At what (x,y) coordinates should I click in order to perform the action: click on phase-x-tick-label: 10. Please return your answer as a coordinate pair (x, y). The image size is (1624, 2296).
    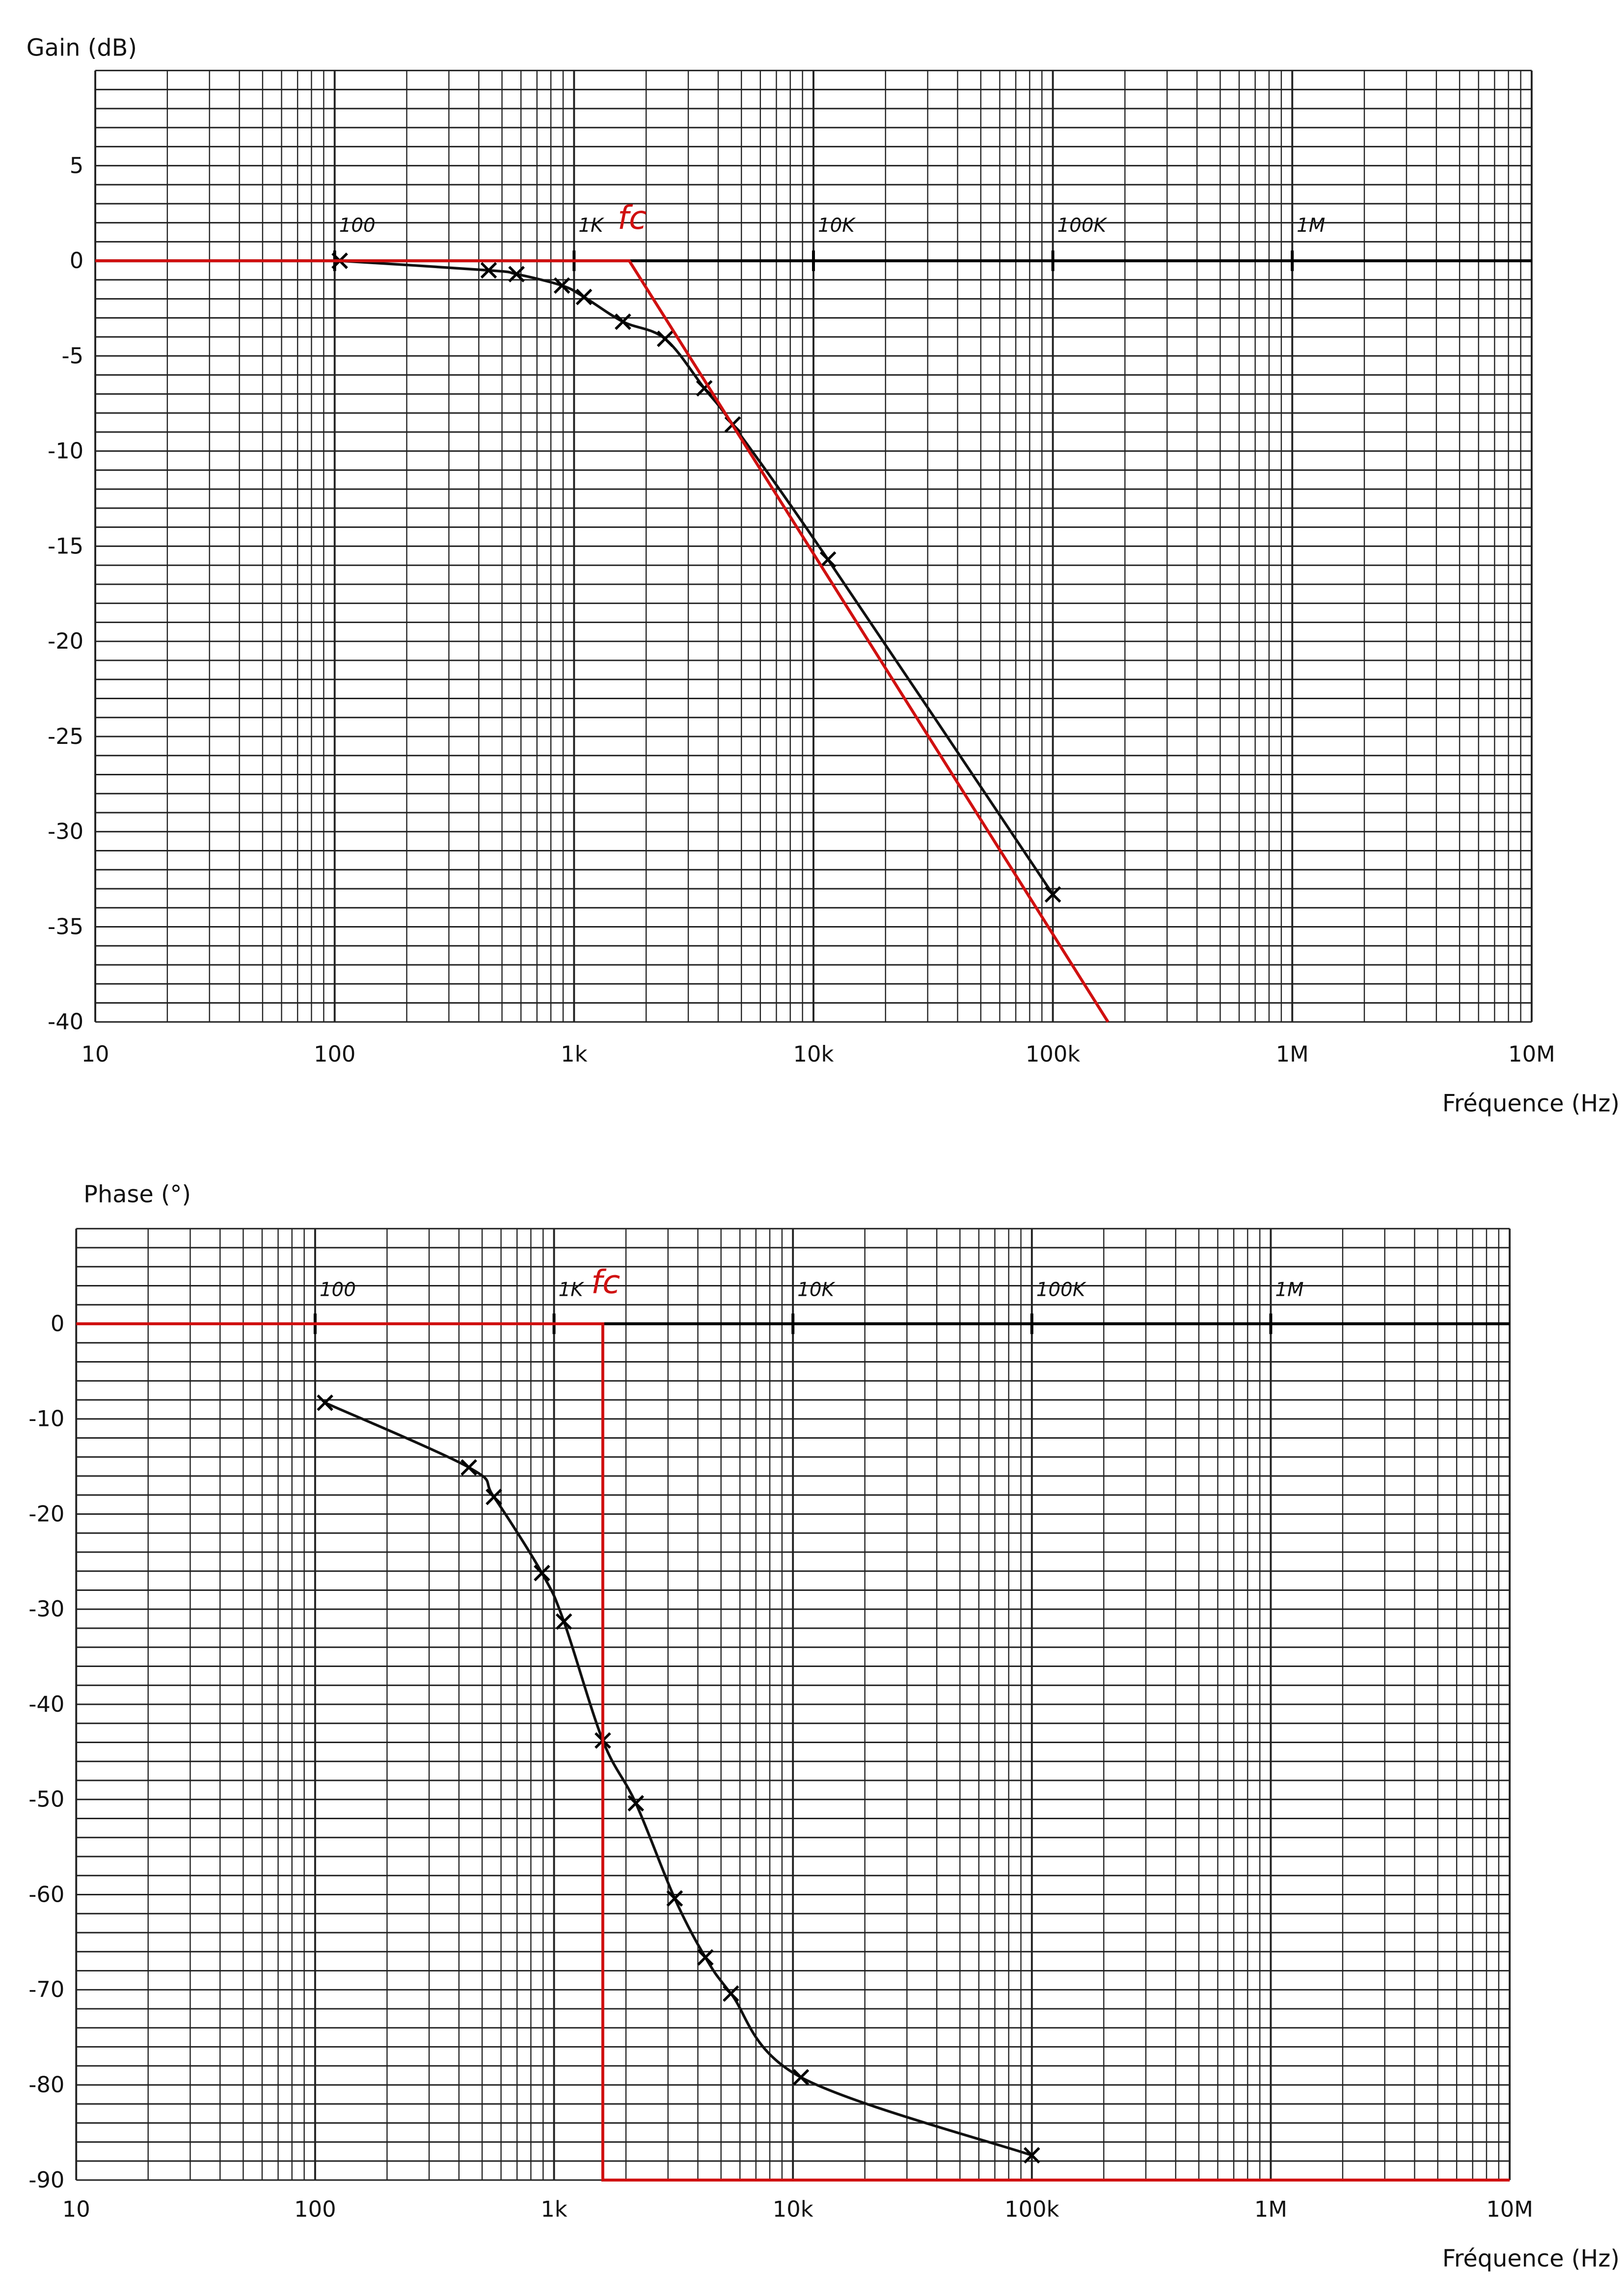
    Looking at the image, I should click on (76, 2209).